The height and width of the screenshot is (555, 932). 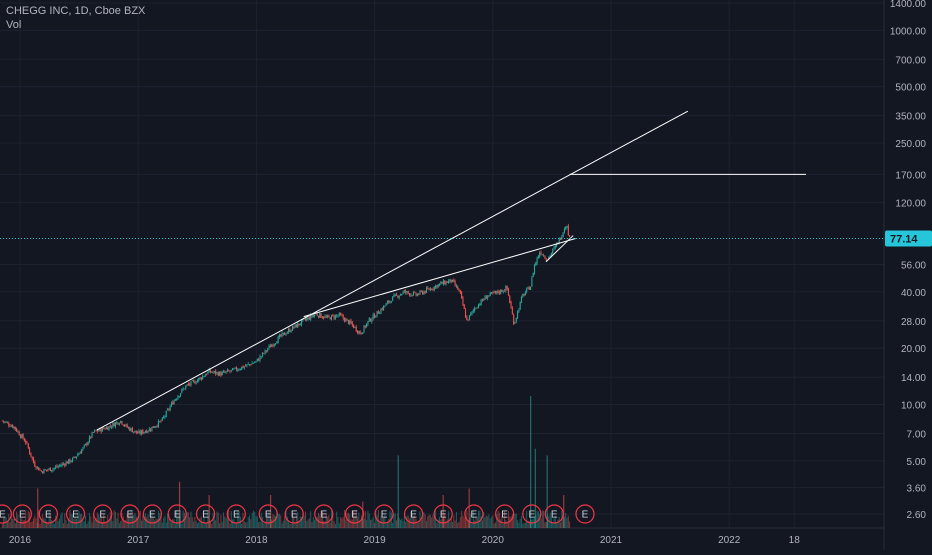 What do you see at coordinates (354, 515) in the screenshot?
I see `earnings-marker-label: E` at bounding box center [354, 515].